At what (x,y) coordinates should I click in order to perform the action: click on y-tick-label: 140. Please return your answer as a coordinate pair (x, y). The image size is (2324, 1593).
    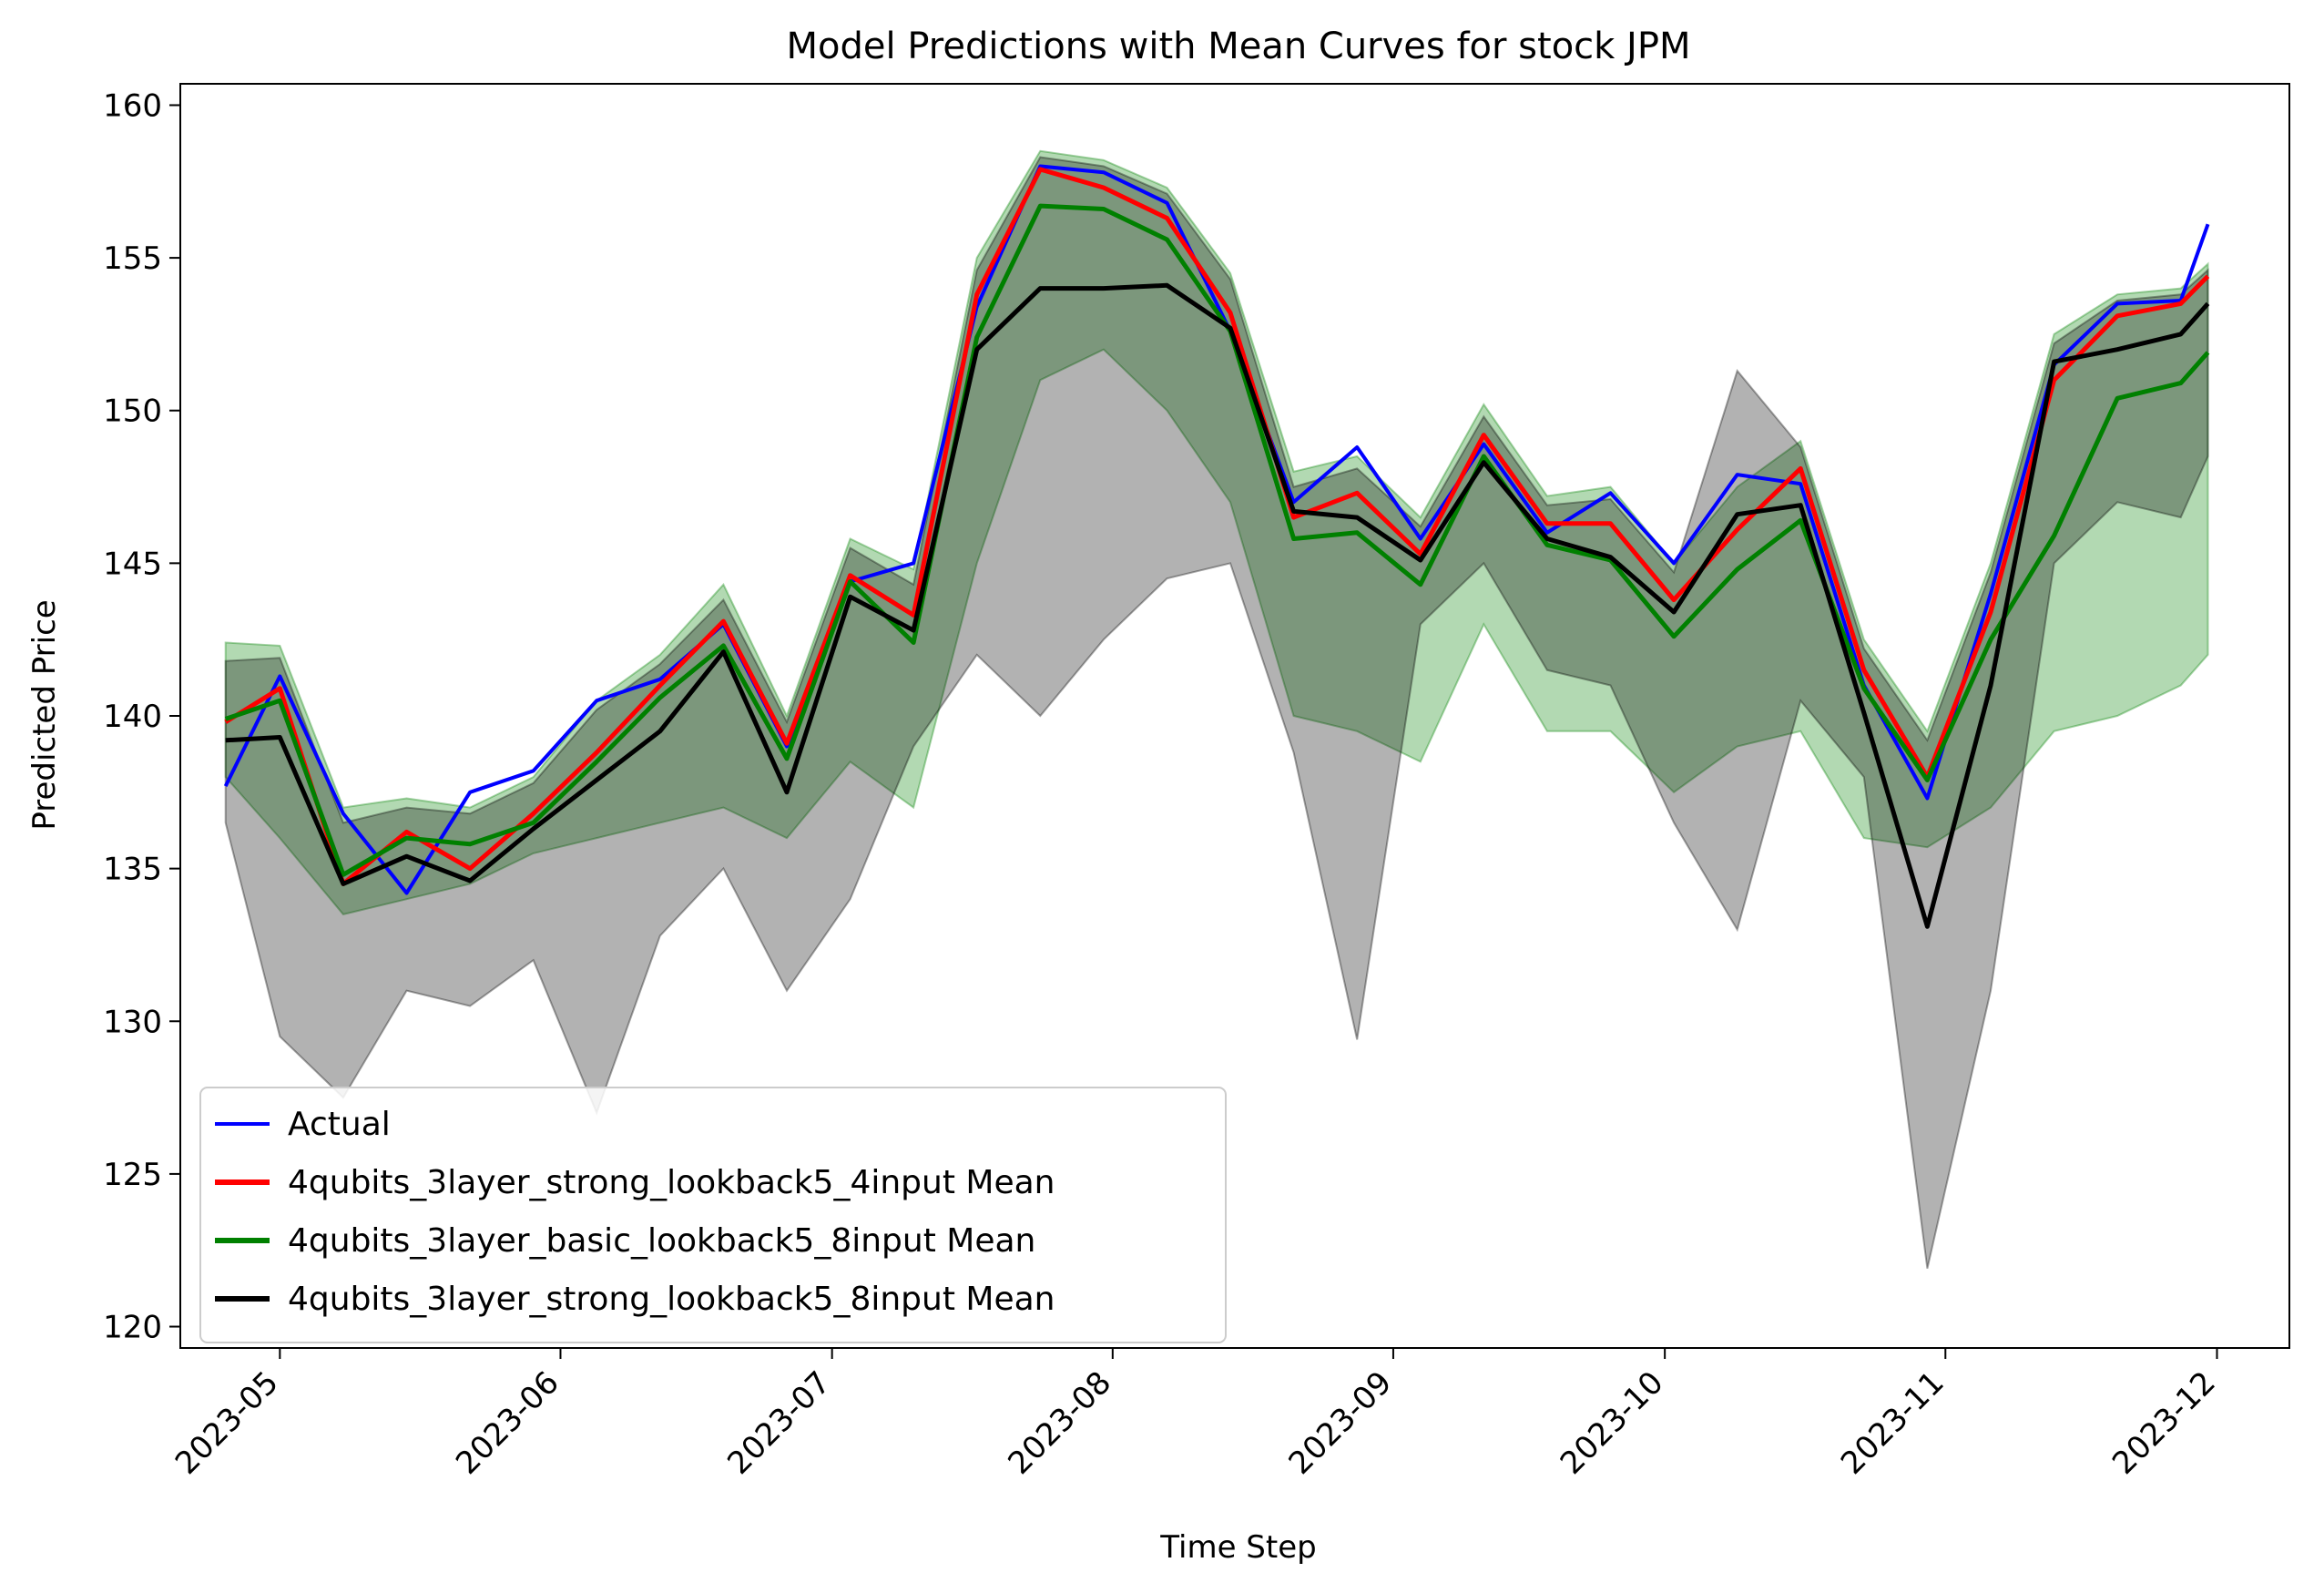
    Looking at the image, I should click on (132, 717).